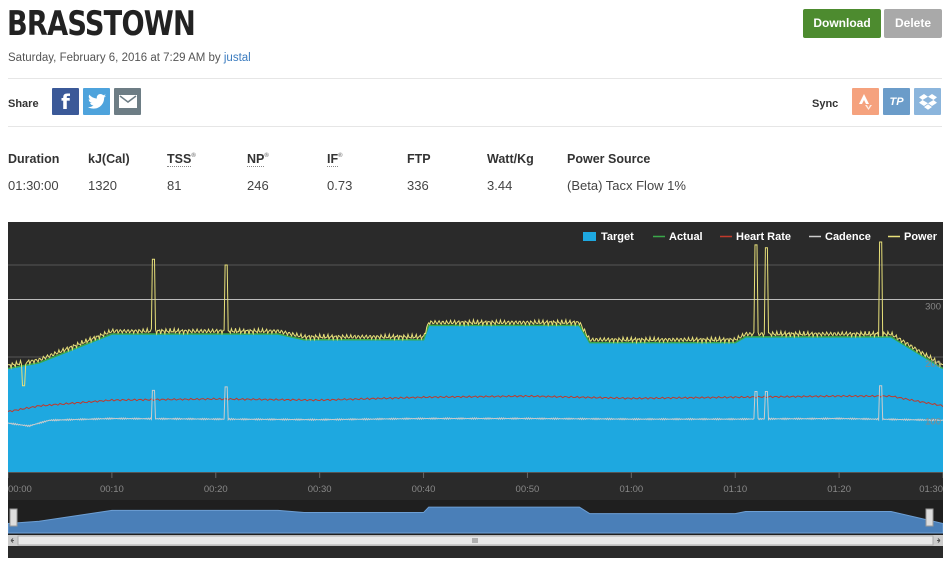 This screenshot has width=950, height=566. Describe the element at coordinates (424, 489) in the screenshot. I see `x-tick-label: 00:40` at that location.